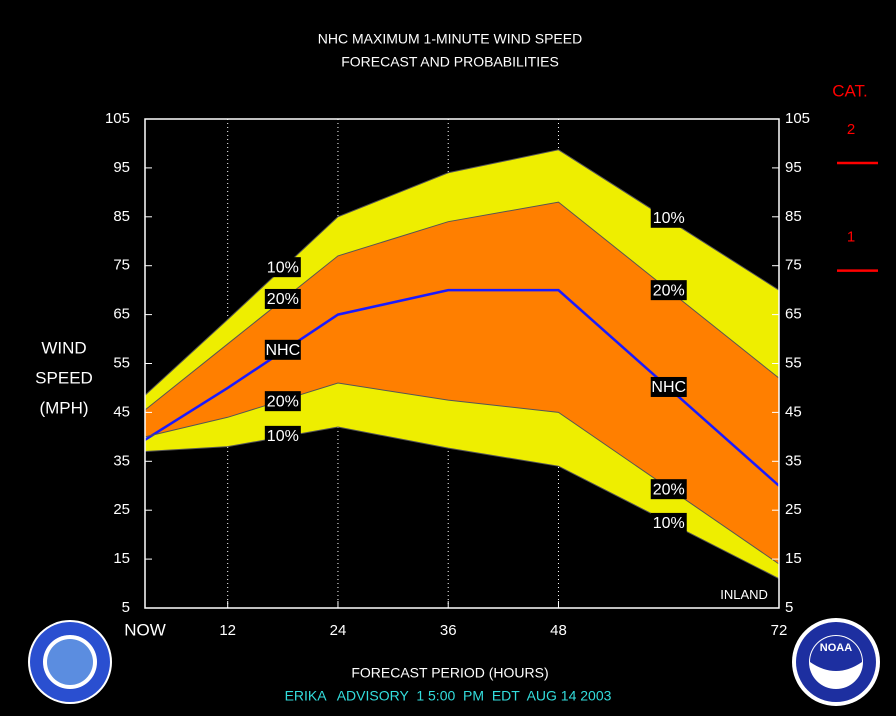 The image size is (896, 716). Describe the element at coordinates (448, 696) in the screenshot. I see `footer: ERIKA ADVISORY 1 5:00 PM EDT AUG 14 2003` at that location.